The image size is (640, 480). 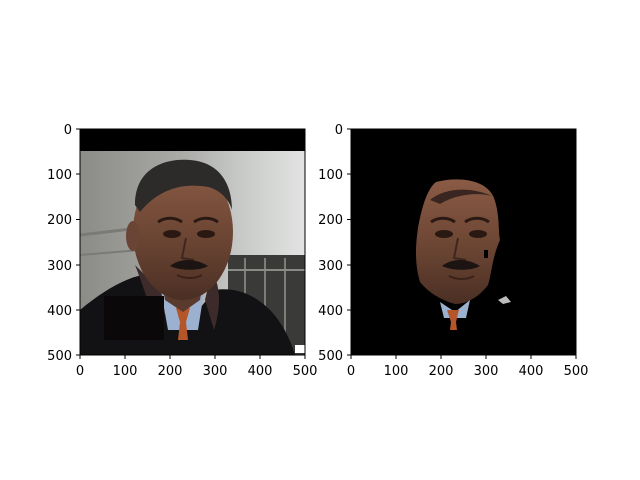 What do you see at coordinates (197, 367) in the screenshot?
I see `left-x-ticks: 0 100 200 300 400 500` at bounding box center [197, 367].